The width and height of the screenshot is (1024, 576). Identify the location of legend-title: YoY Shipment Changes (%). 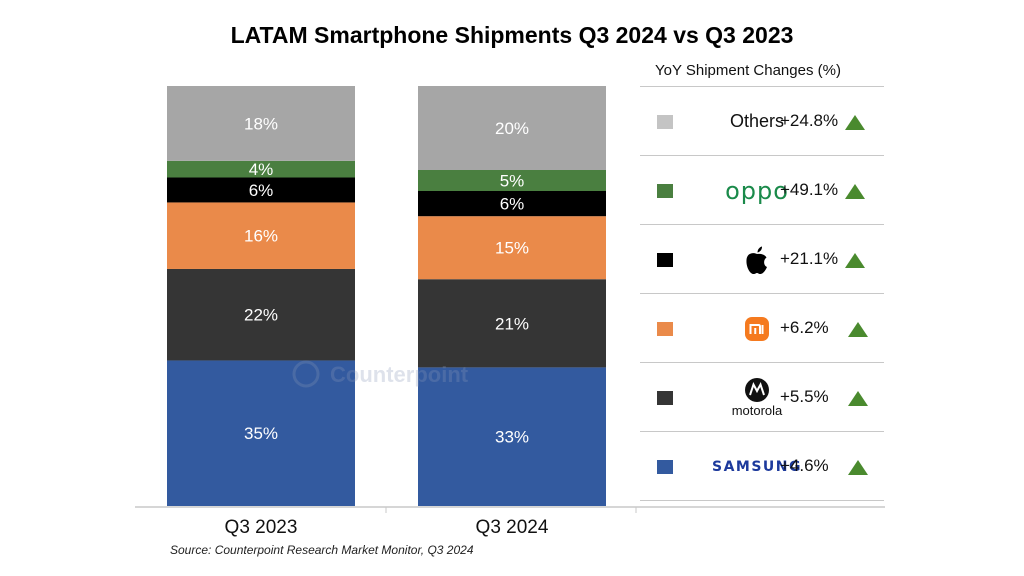
(748, 70).